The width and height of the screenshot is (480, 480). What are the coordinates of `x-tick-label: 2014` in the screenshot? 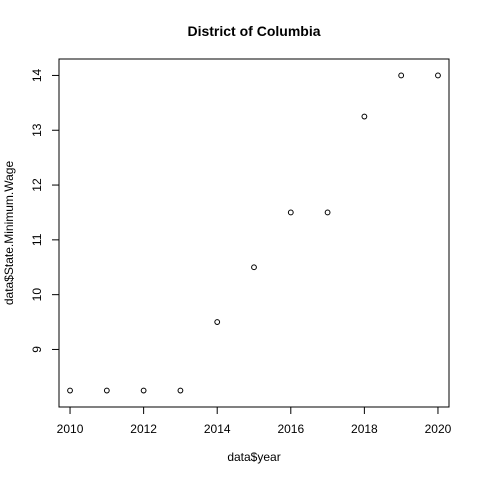 It's located at (217, 429).